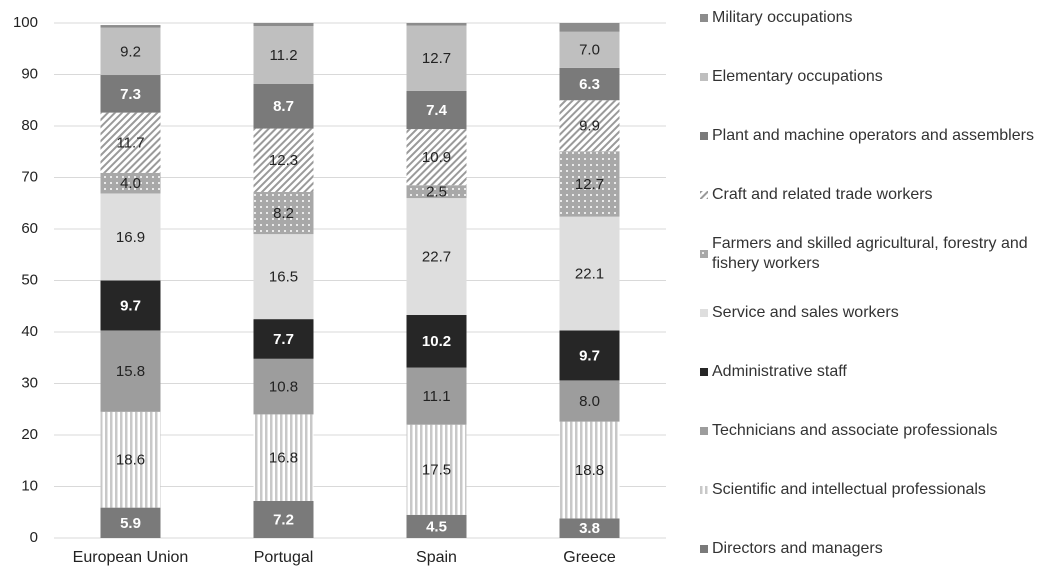 This screenshot has height=579, width=1044. I want to click on y-tick-label: 60, so click(29, 228).